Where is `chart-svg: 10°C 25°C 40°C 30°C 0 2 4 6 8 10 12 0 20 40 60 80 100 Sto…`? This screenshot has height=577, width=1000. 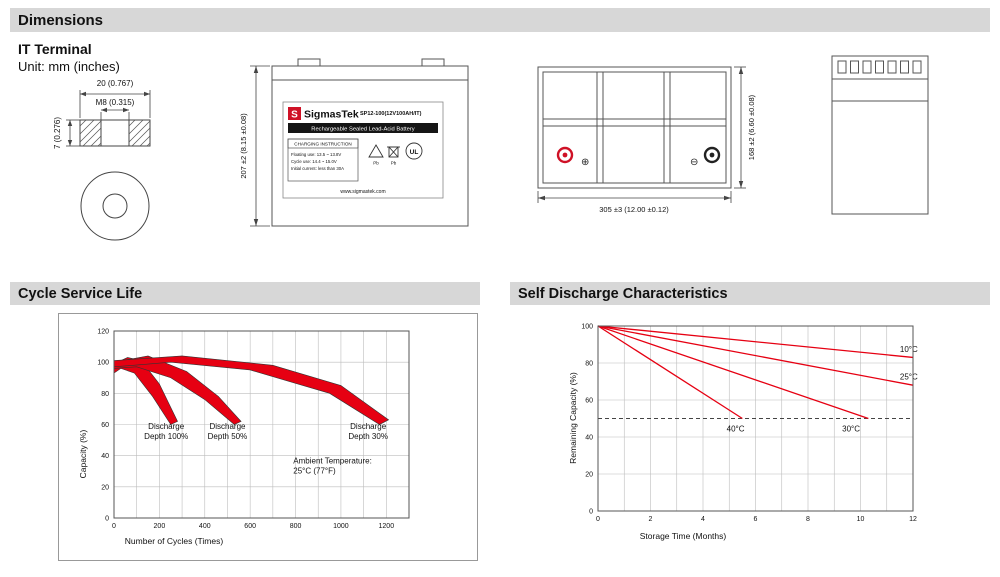 chart-svg: 10°C 25°C 40°C 30°C 0 2 4 6 8 10 12 0 20 40 60 80 100 Sto… is located at coordinates (743, 433).